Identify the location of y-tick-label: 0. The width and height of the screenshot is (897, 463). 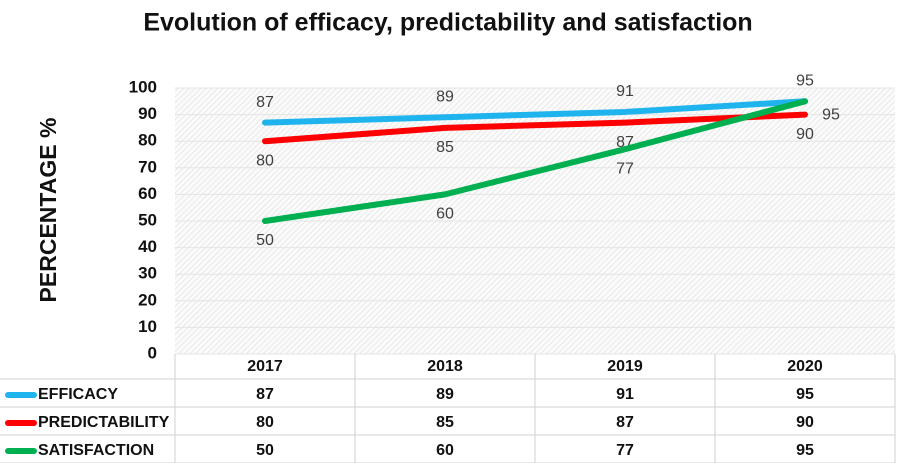
(152, 352).